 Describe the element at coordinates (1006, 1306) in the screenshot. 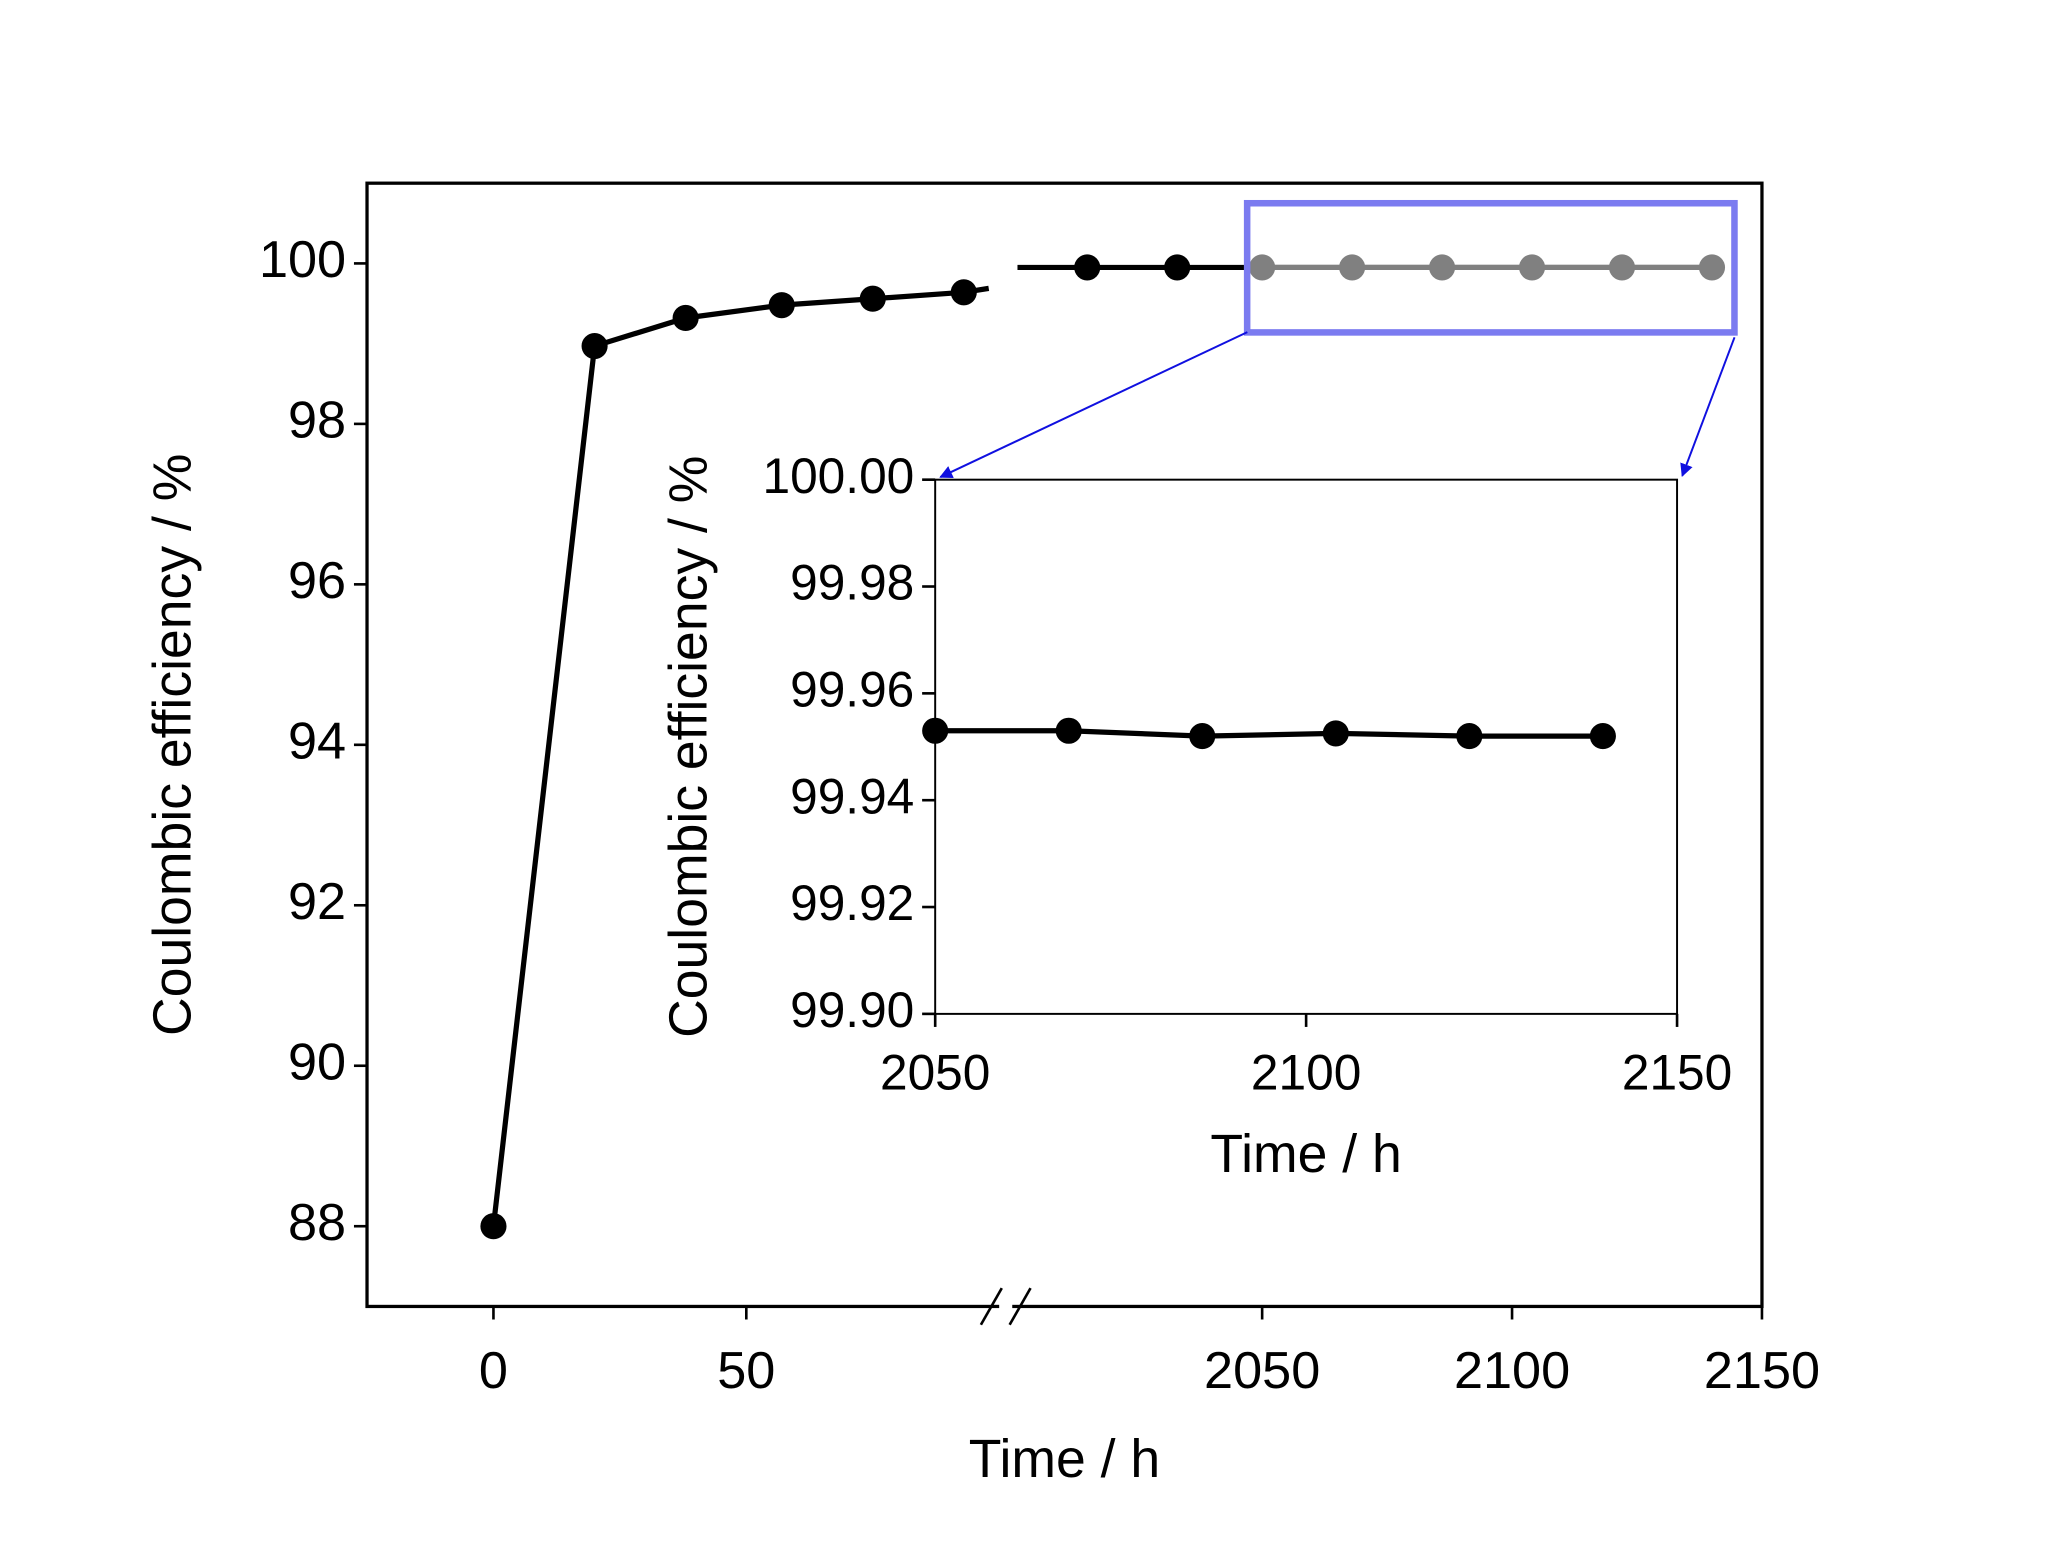

I see `axis-break-gap` at that location.